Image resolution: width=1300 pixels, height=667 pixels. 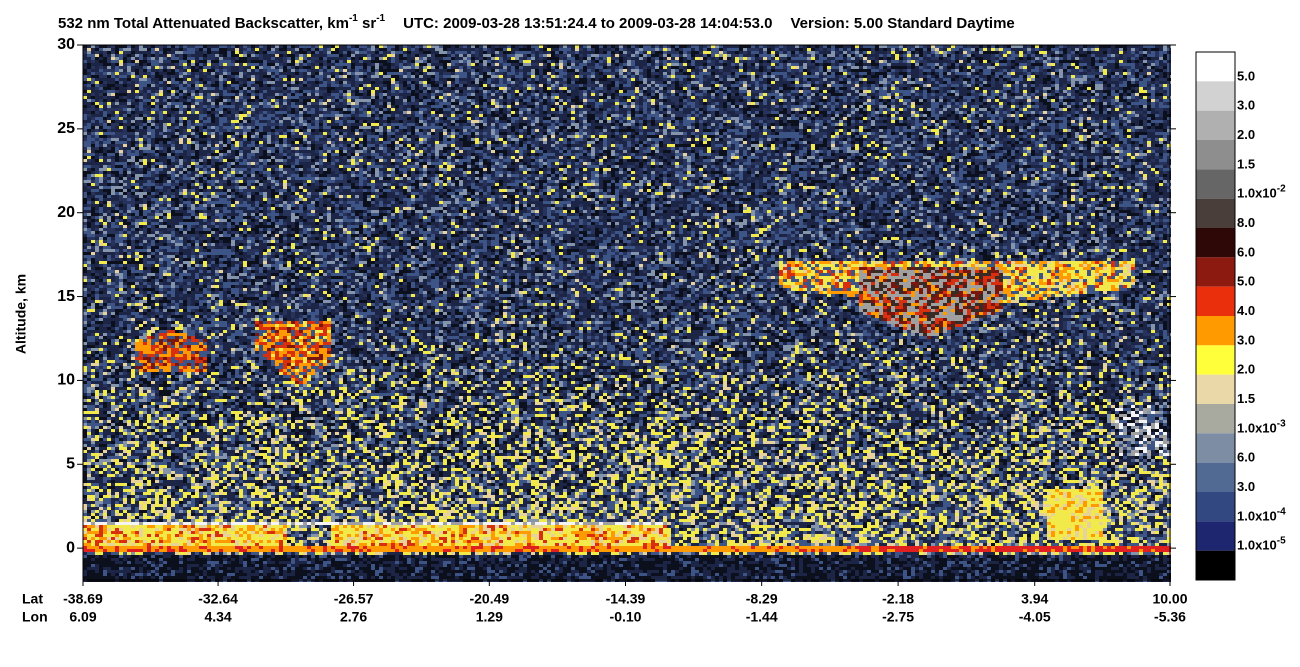 What do you see at coordinates (66, 128) in the screenshot?
I see `y-tick-label: 25` at bounding box center [66, 128].